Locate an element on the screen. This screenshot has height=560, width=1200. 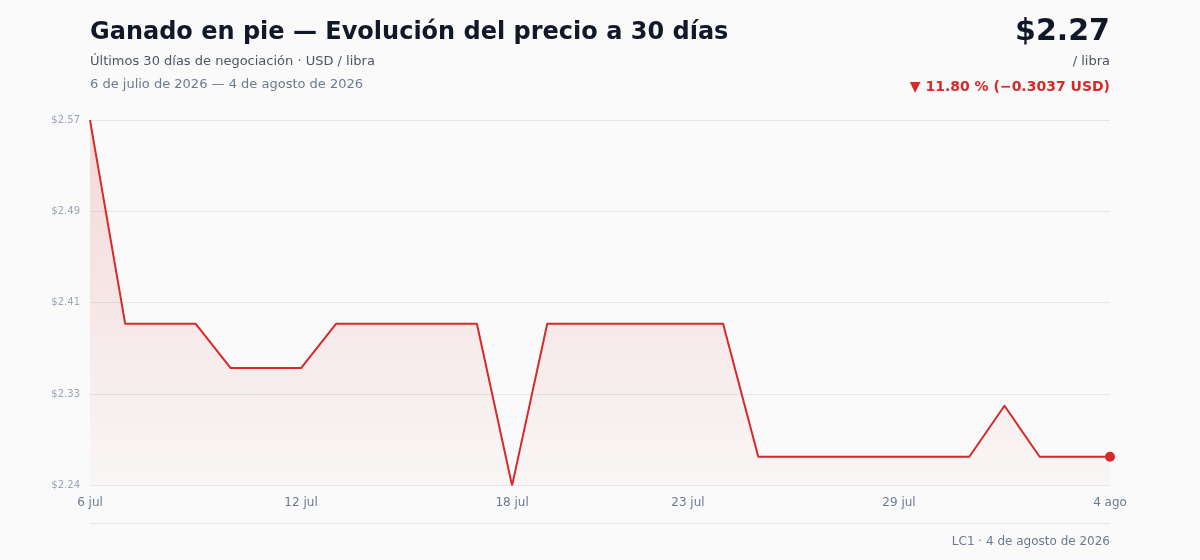
y-tick-label: $2.33 is located at coordinates (65, 393).